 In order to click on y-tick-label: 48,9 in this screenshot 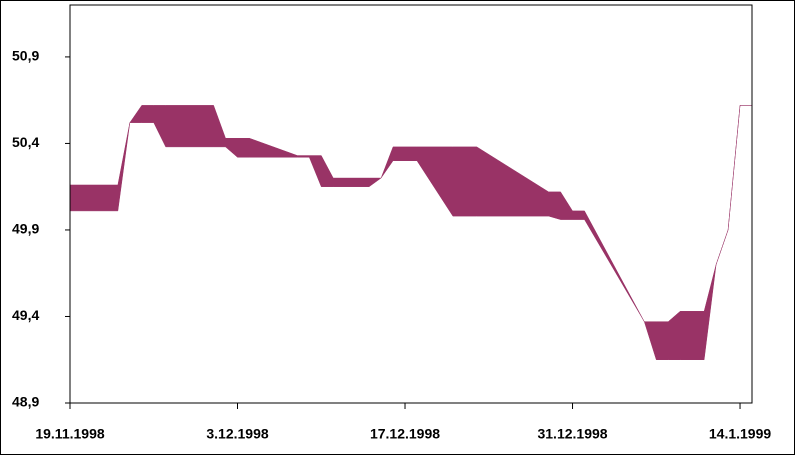, I will do `click(25, 402)`.